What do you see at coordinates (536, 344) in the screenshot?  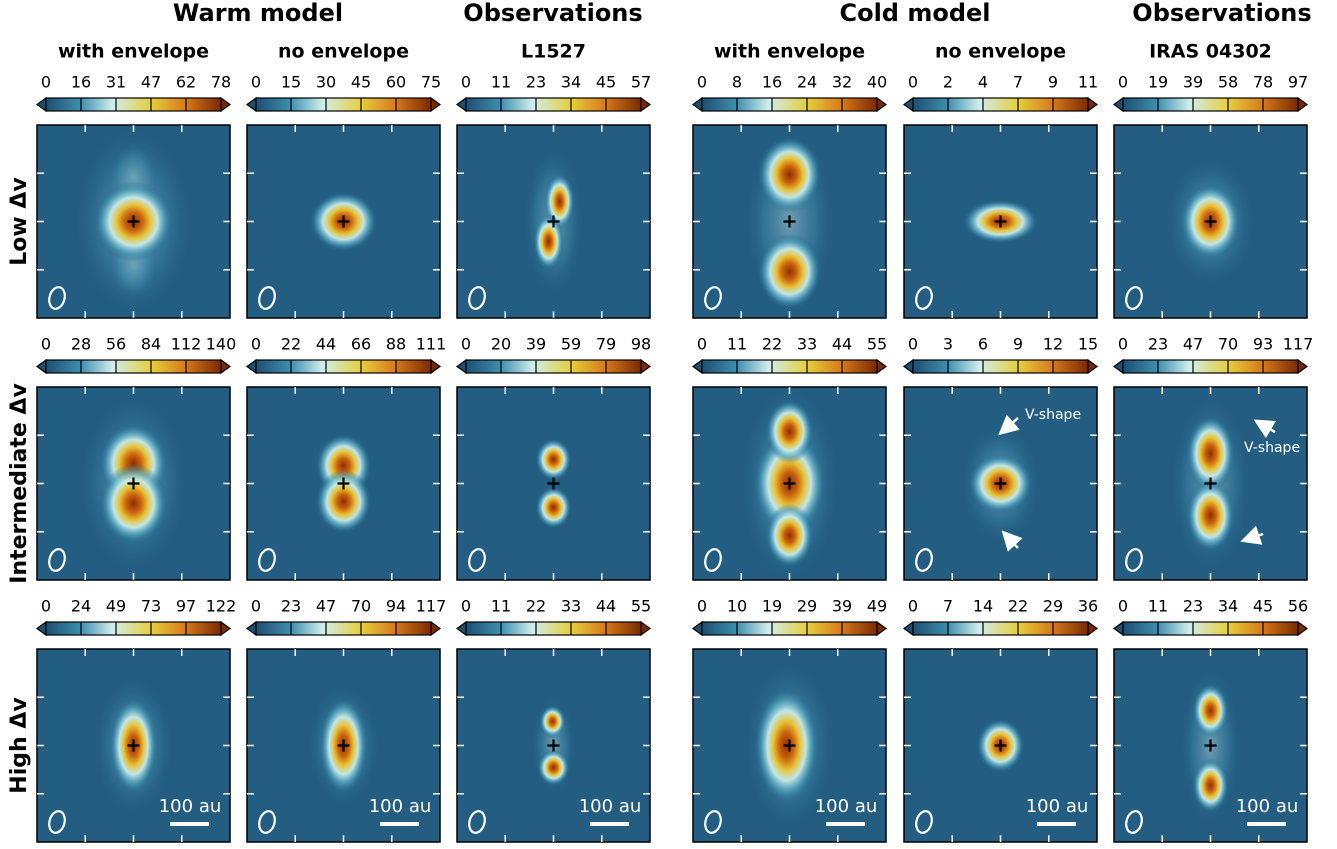 I see `colorbar-tick-label: 39` at bounding box center [536, 344].